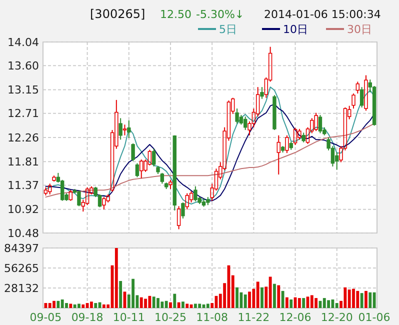 This screenshot has width=399, height=325. What do you see at coordinates (170, 317) in the screenshot?
I see `x-tick-label: 10-25` at bounding box center [170, 317].